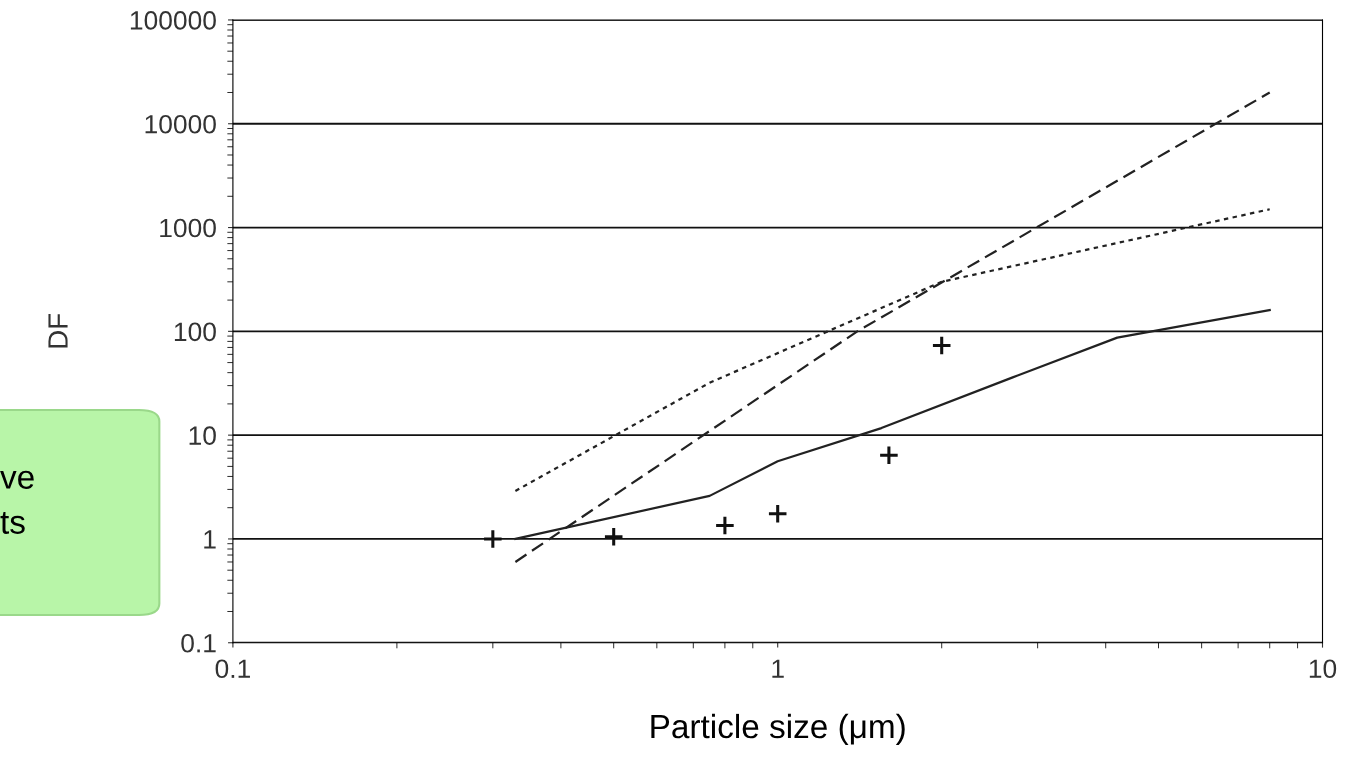  What do you see at coordinates (210, 539) in the screenshot?
I see `y-tick-label: 1` at bounding box center [210, 539].